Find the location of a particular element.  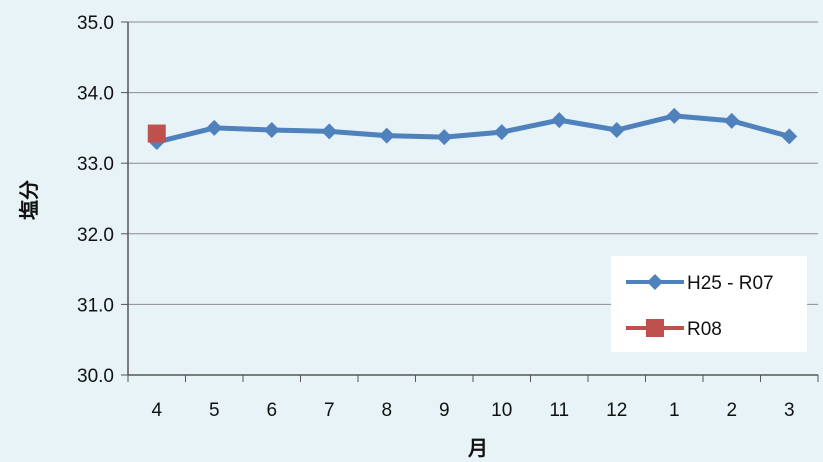

legend-square-icon is located at coordinates (655, 328).